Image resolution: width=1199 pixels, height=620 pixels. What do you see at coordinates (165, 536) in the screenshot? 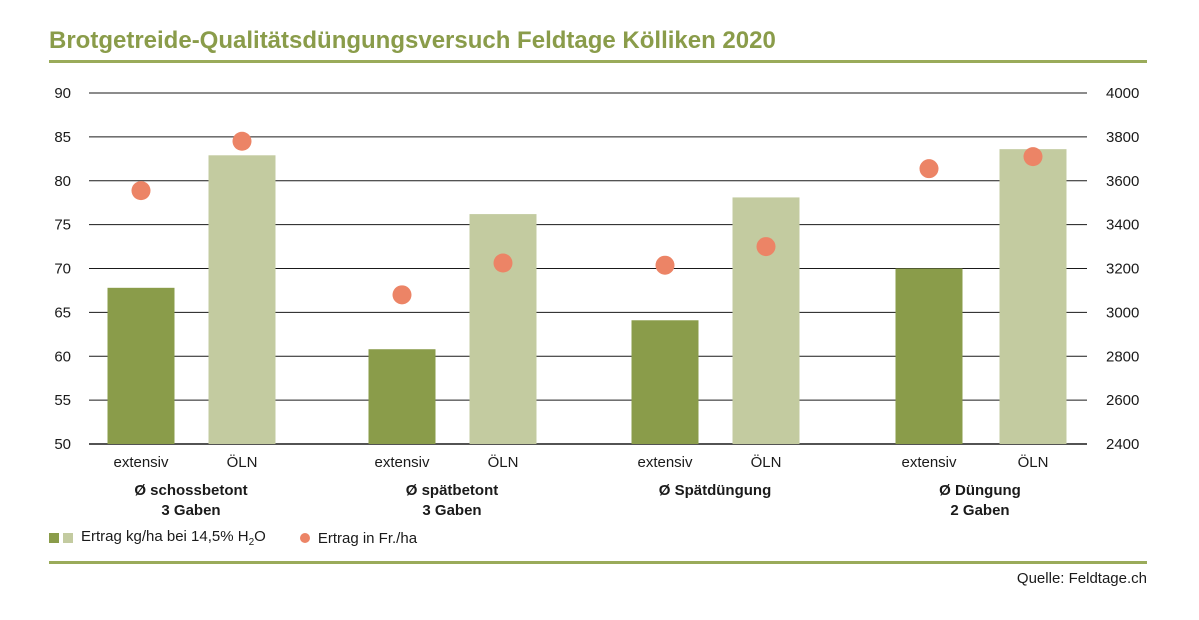
I see `legend-series1-prefix: Ertrag kg/ha bei 14,5% H` at bounding box center [165, 536].